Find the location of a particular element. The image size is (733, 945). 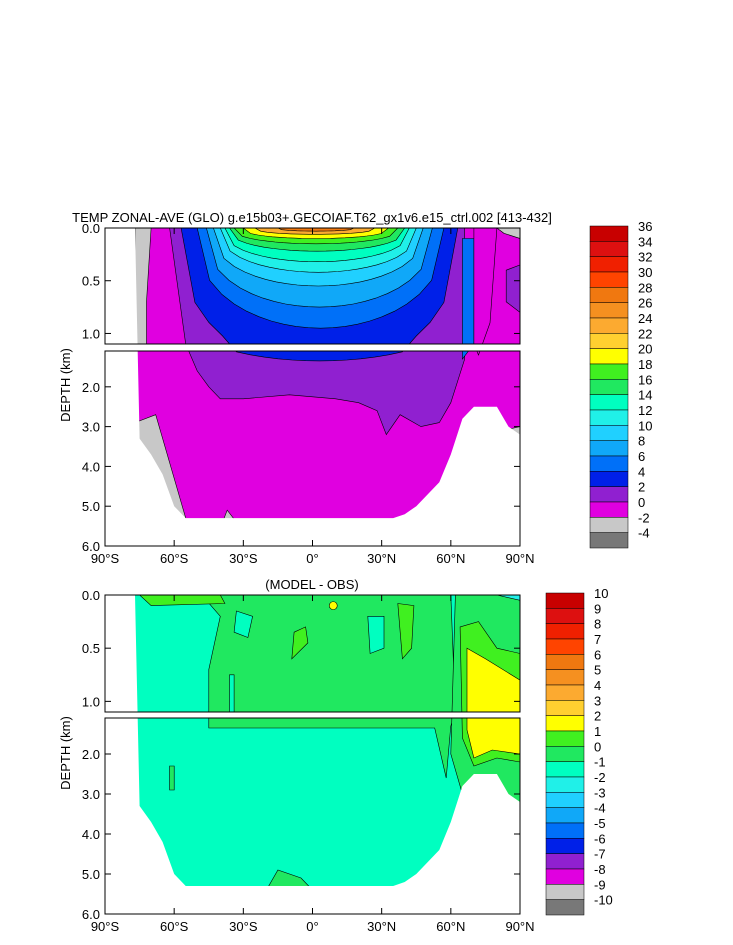

colorbar-label: 20 is located at coordinates (645, 349).